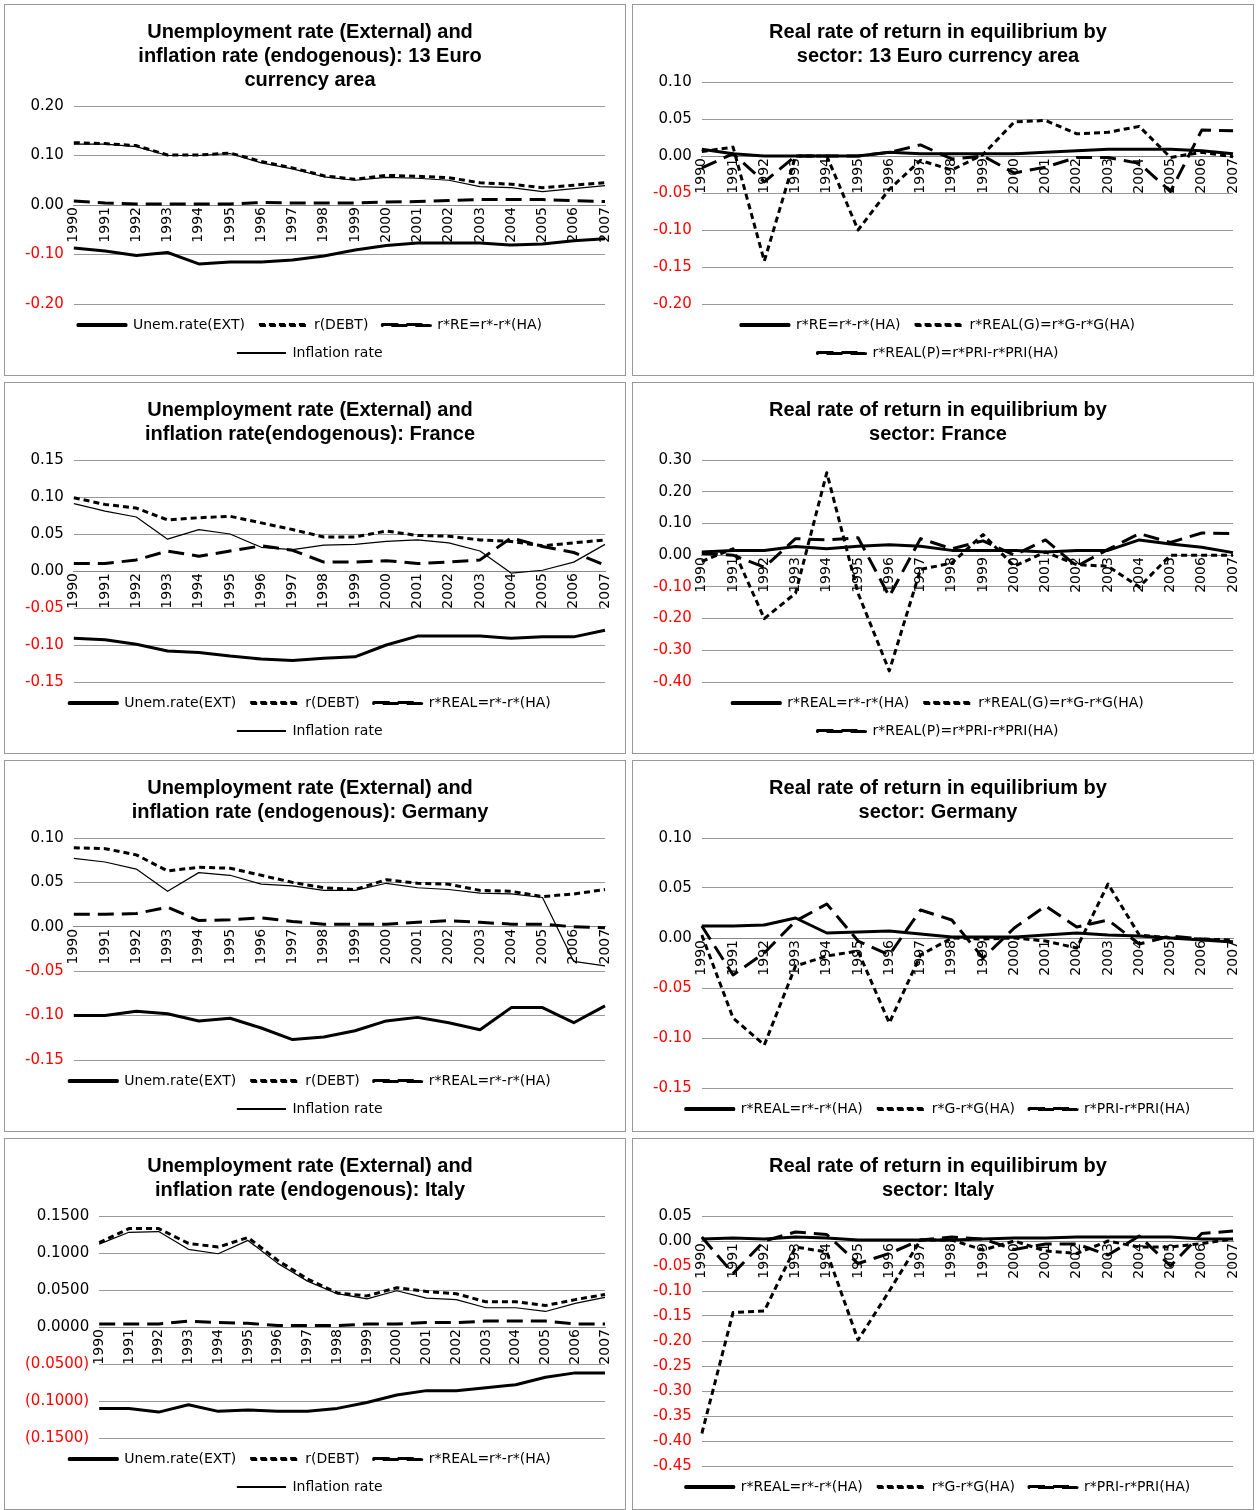  Describe the element at coordinates (672, 1389) in the screenshot. I see `y-tick-label: -0.30` at that location.